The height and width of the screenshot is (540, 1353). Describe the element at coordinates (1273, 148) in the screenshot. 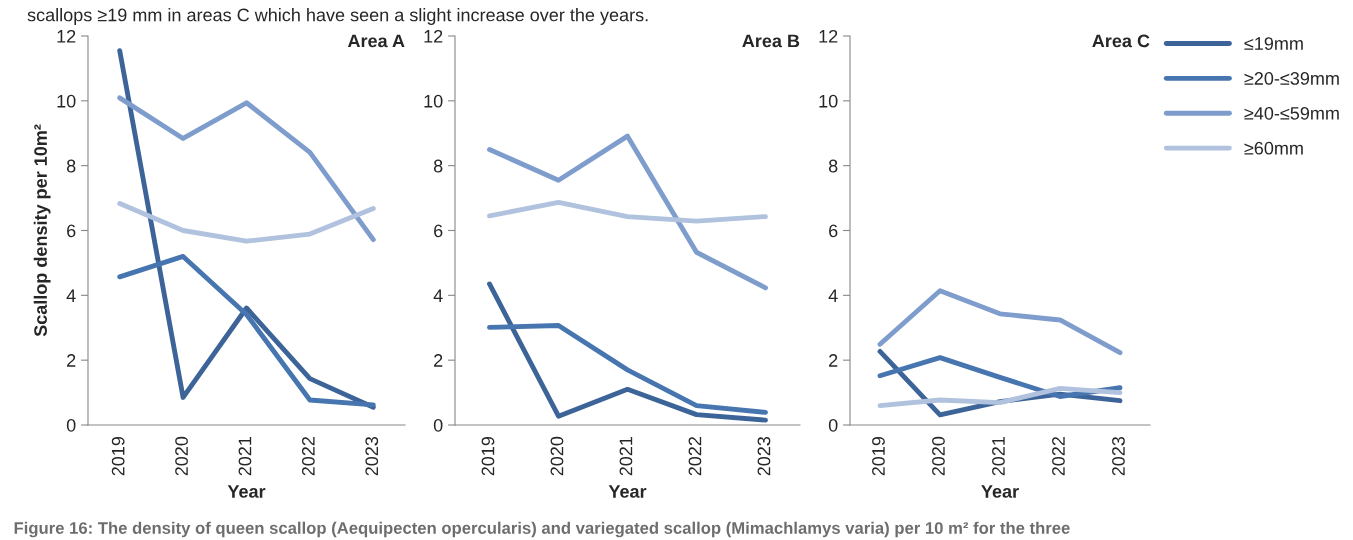

I see `legend-label: ≥60mm` at that location.